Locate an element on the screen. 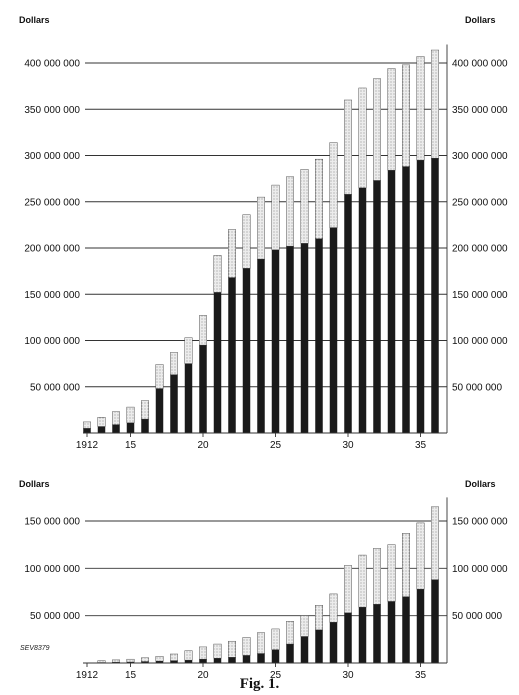 This screenshot has width=519, height=695. y-tick-label-right: 300 000 000 is located at coordinates (480, 156).